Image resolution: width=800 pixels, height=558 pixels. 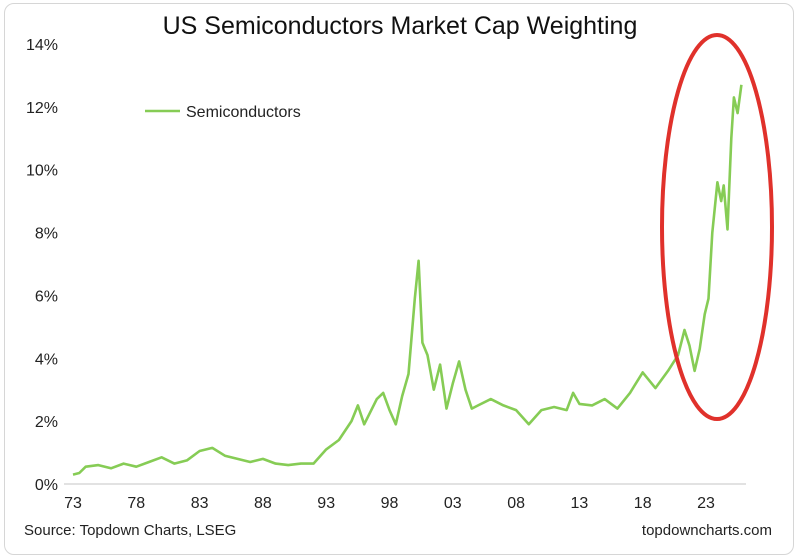 What do you see at coordinates (706, 503) in the screenshot?
I see `x-tick-label: 23` at bounding box center [706, 503].